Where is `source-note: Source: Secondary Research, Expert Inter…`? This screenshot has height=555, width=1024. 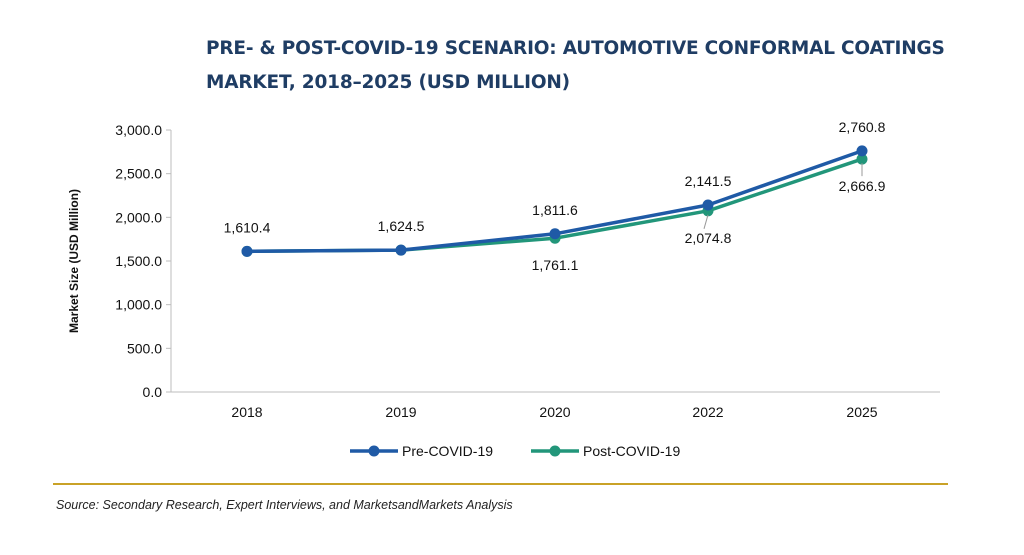 source-note: Source: Secondary Research, Expert Inter… is located at coordinates (284, 505).